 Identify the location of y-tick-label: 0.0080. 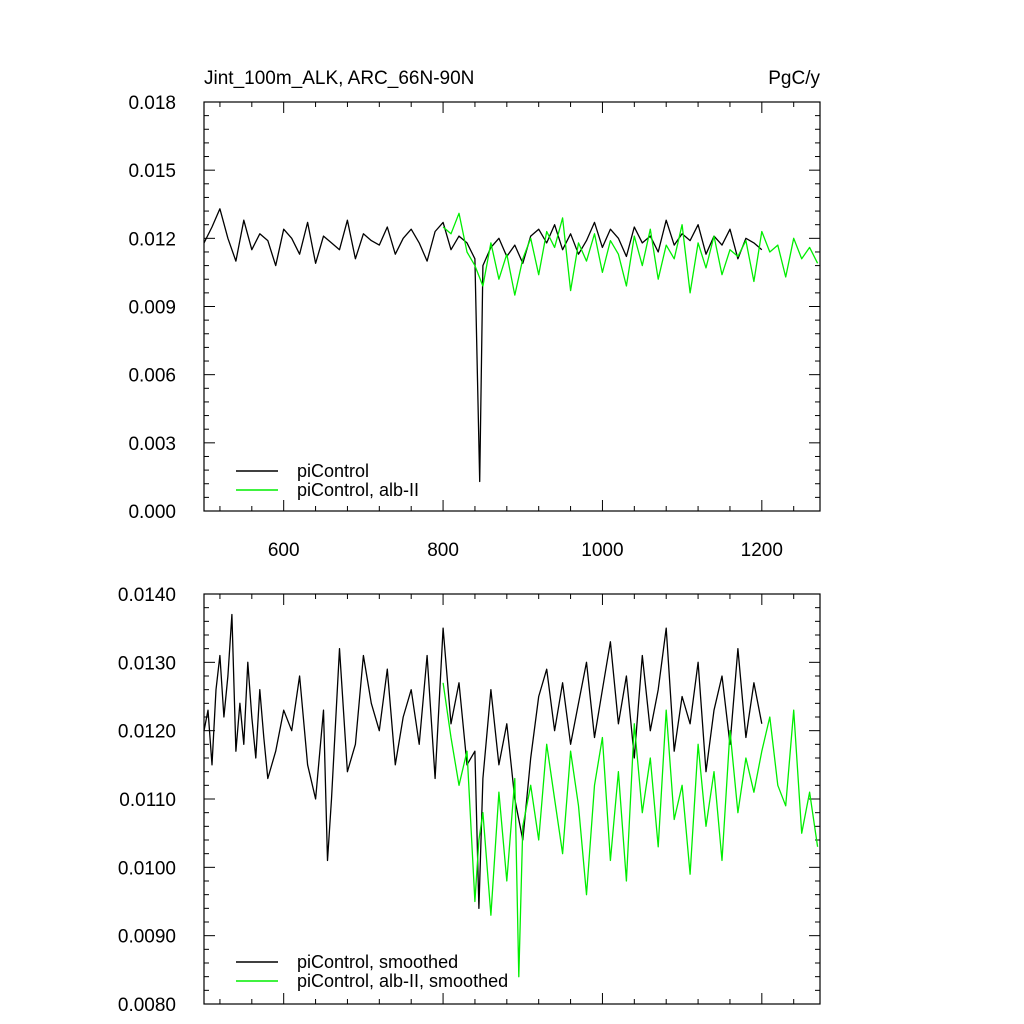
(147, 1005).